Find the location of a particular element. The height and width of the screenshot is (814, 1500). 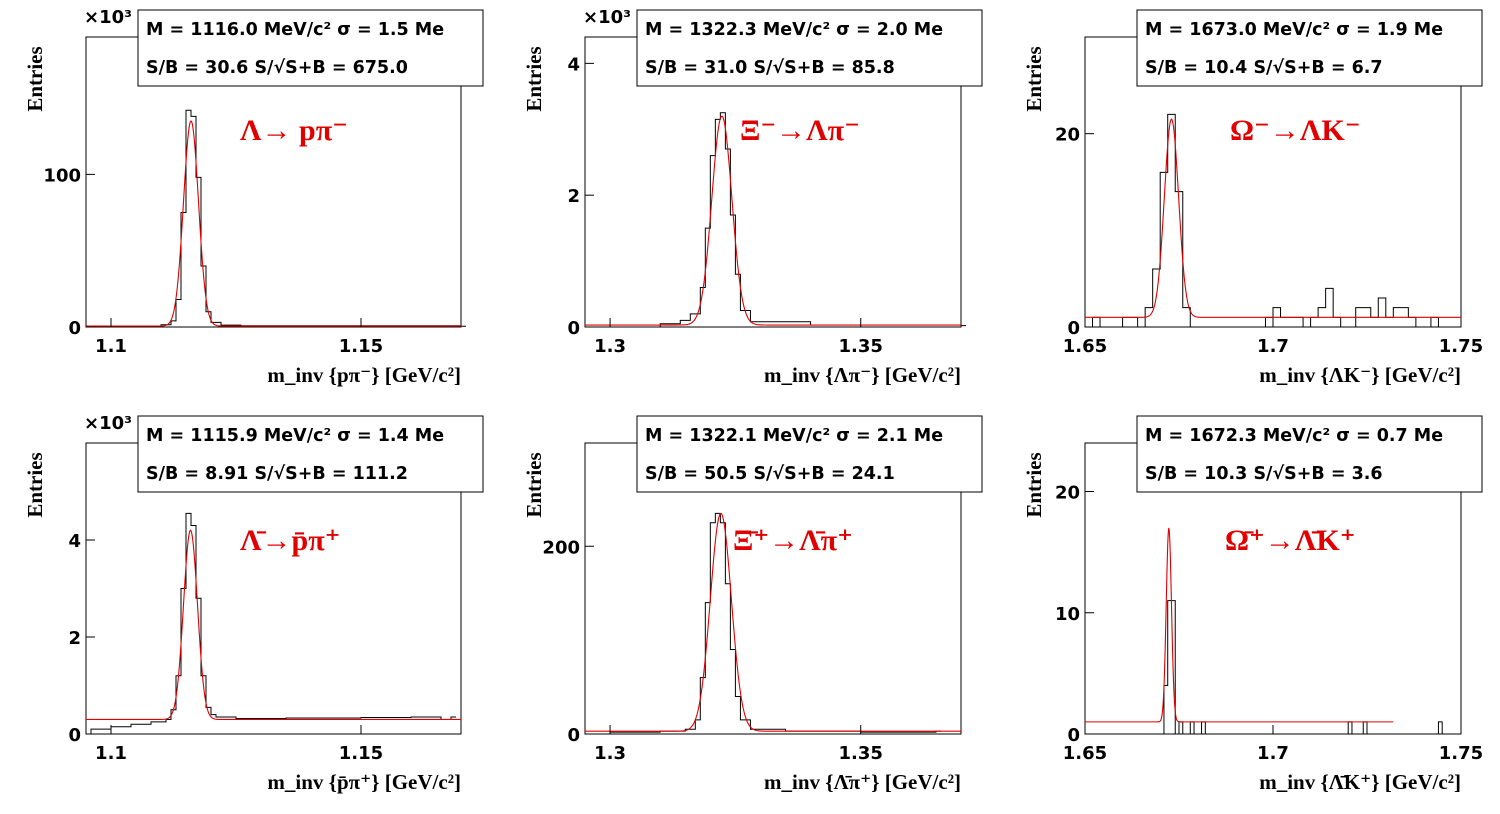

stats-line: M = 1673.0 MeV/c² σ = 1.9 Me is located at coordinates (1294, 30).